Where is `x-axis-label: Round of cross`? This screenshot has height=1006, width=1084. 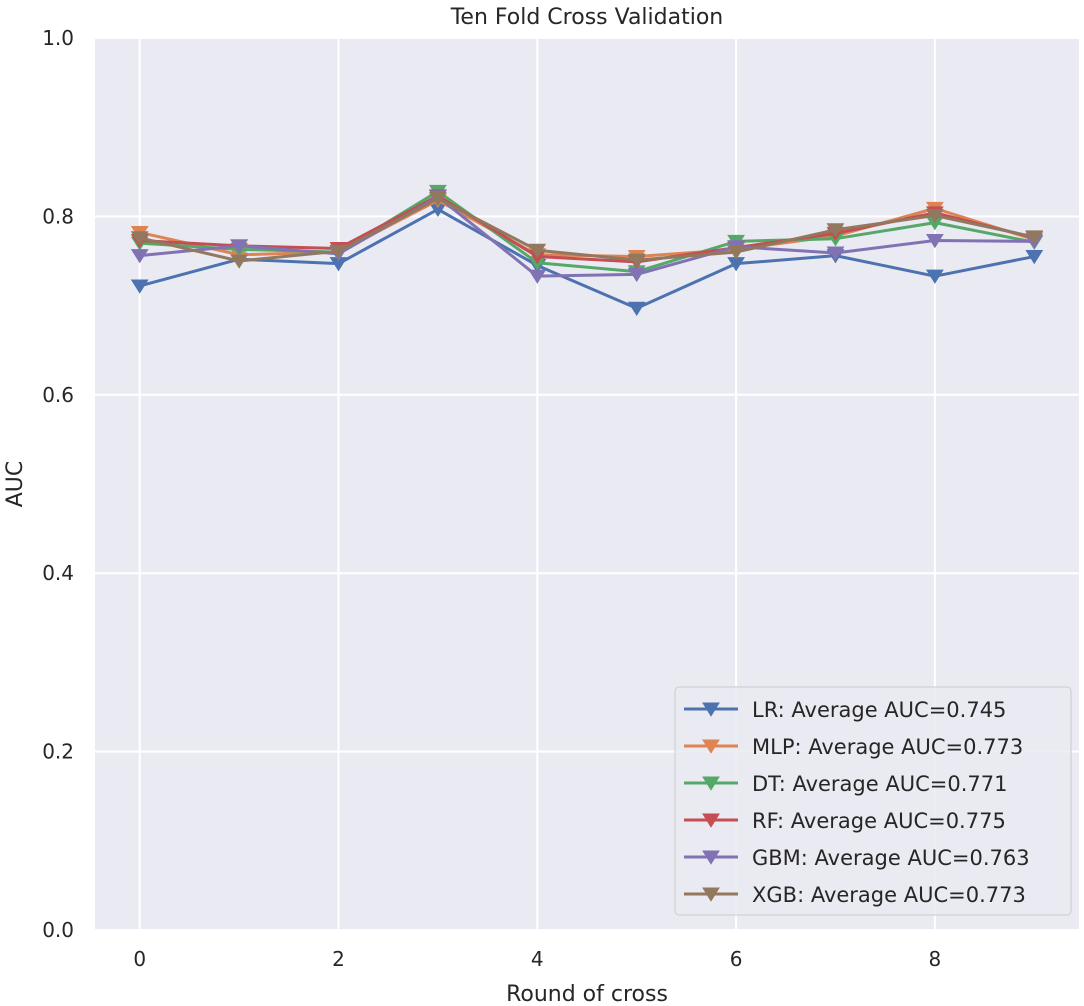 x-axis-label: Round of cross is located at coordinates (587, 994).